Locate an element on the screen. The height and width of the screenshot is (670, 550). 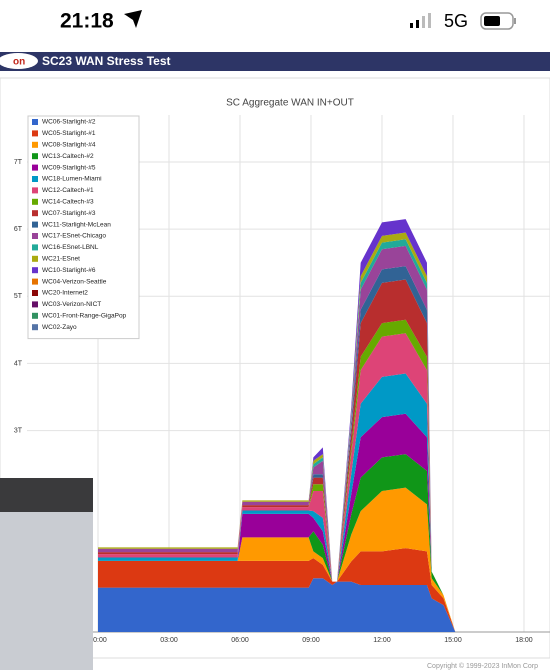
logo is located at coordinates (19, 61).